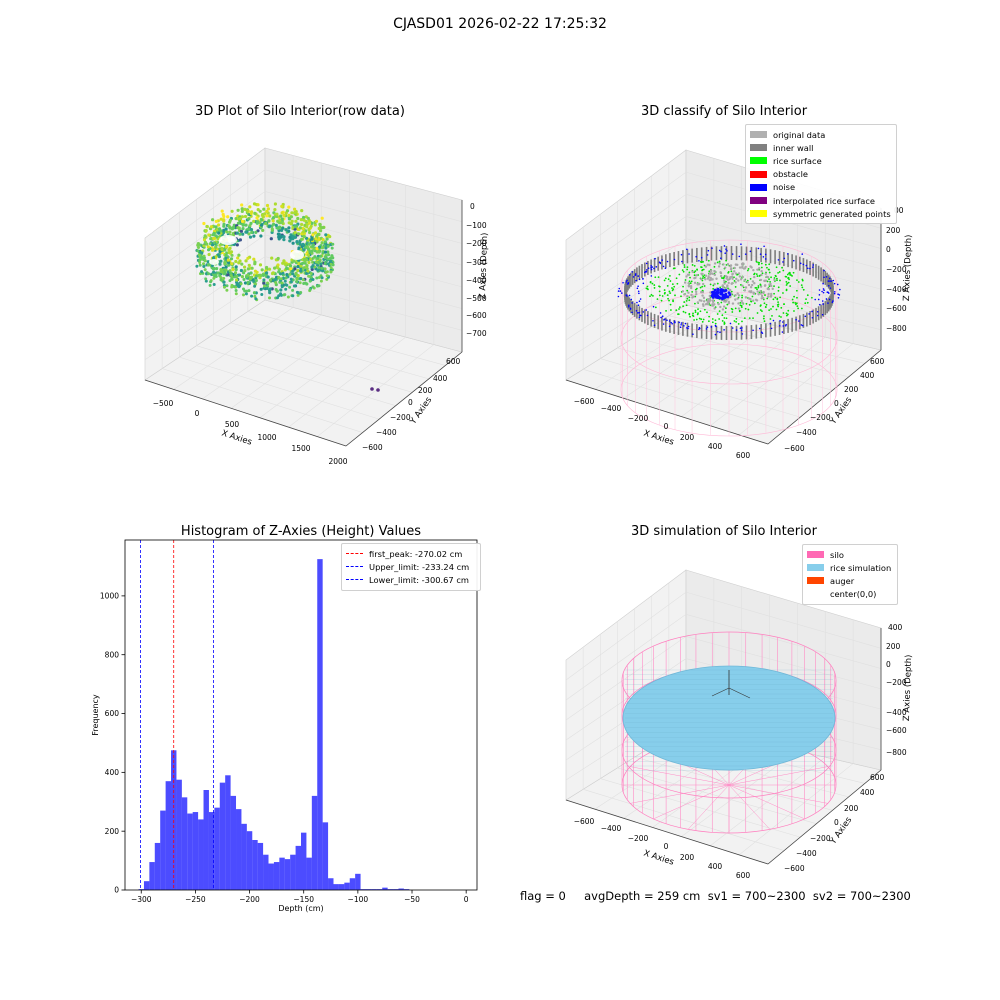  Describe the element at coordinates (95, 715) in the screenshot. I see `y-axis-label: Frequency` at that location.